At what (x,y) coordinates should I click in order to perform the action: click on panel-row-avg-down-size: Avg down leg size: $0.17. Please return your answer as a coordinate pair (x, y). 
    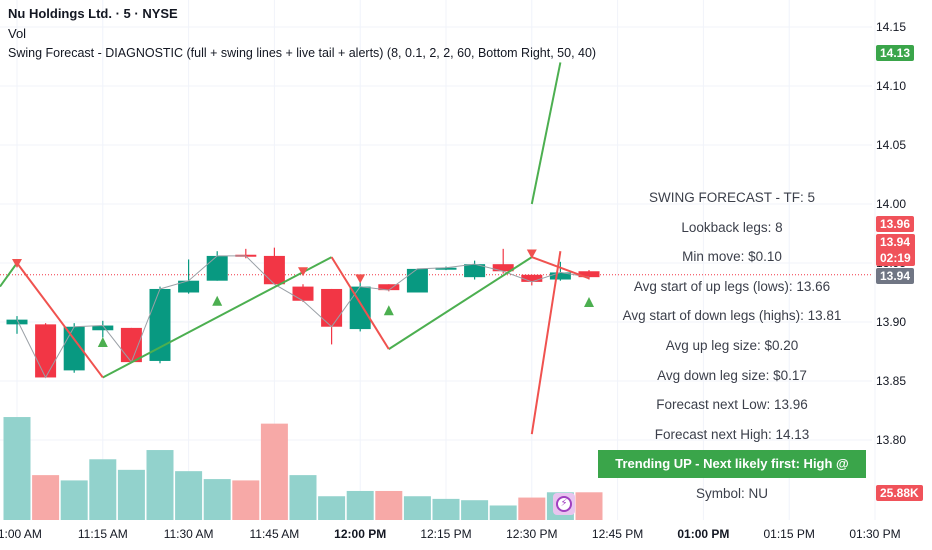
    Looking at the image, I should click on (732, 375).